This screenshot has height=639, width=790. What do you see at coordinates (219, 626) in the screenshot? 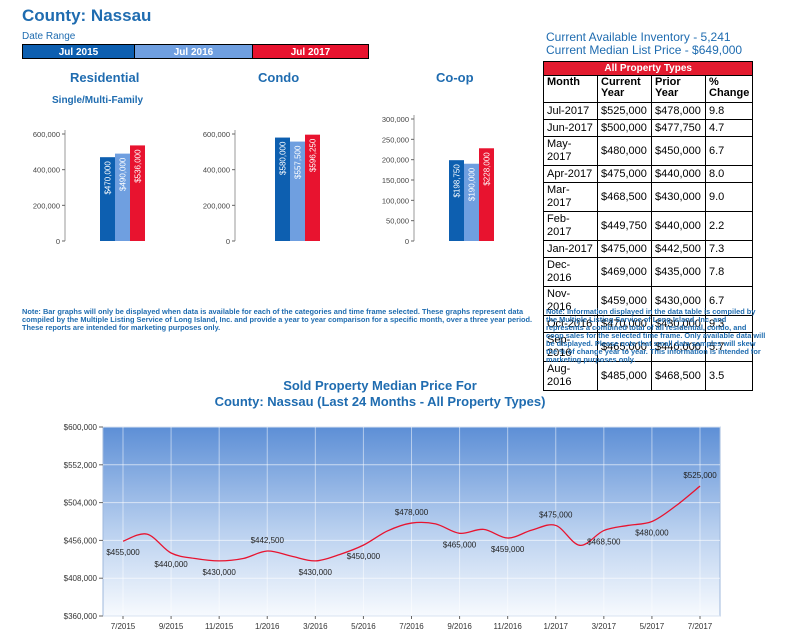
I see `x-tick-label: 11/2015` at bounding box center [219, 626].